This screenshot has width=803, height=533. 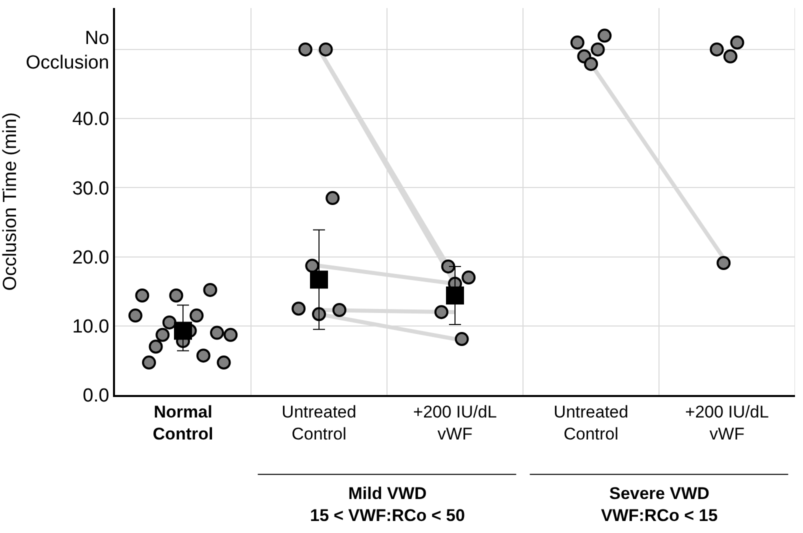 What do you see at coordinates (91, 189) in the screenshot?
I see `y-tick-label: 30.0` at bounding box center [91, 189].